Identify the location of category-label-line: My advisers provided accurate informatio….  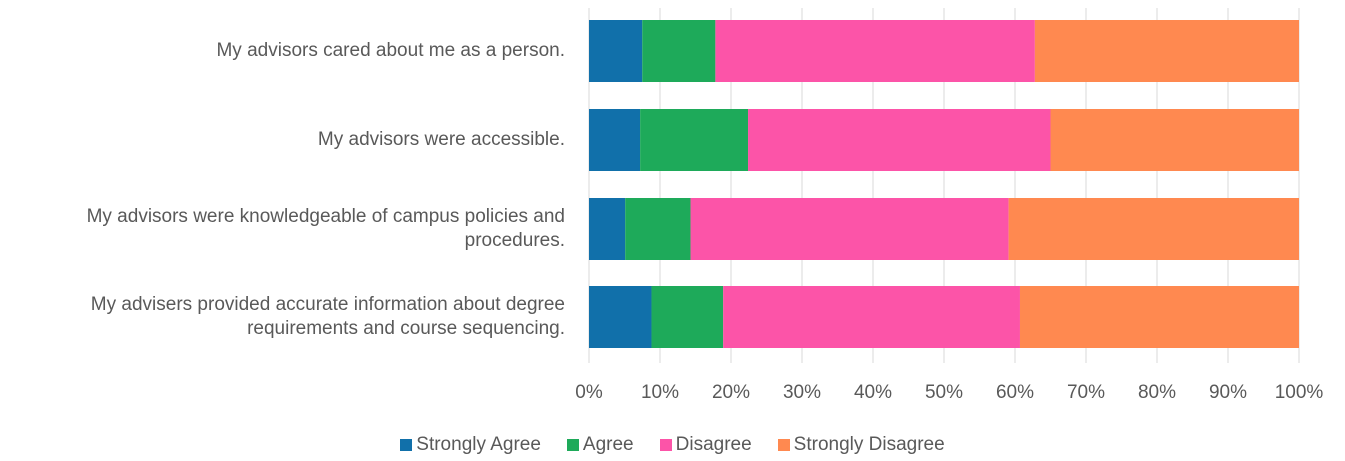
(327, 304).